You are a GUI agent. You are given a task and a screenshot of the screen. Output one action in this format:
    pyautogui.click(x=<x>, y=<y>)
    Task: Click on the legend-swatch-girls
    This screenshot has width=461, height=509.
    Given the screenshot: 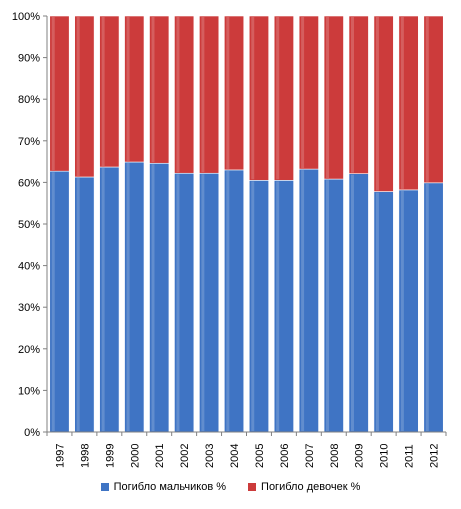 What is the action you would take?
    pyautogui.click(x=252, y=487)
    